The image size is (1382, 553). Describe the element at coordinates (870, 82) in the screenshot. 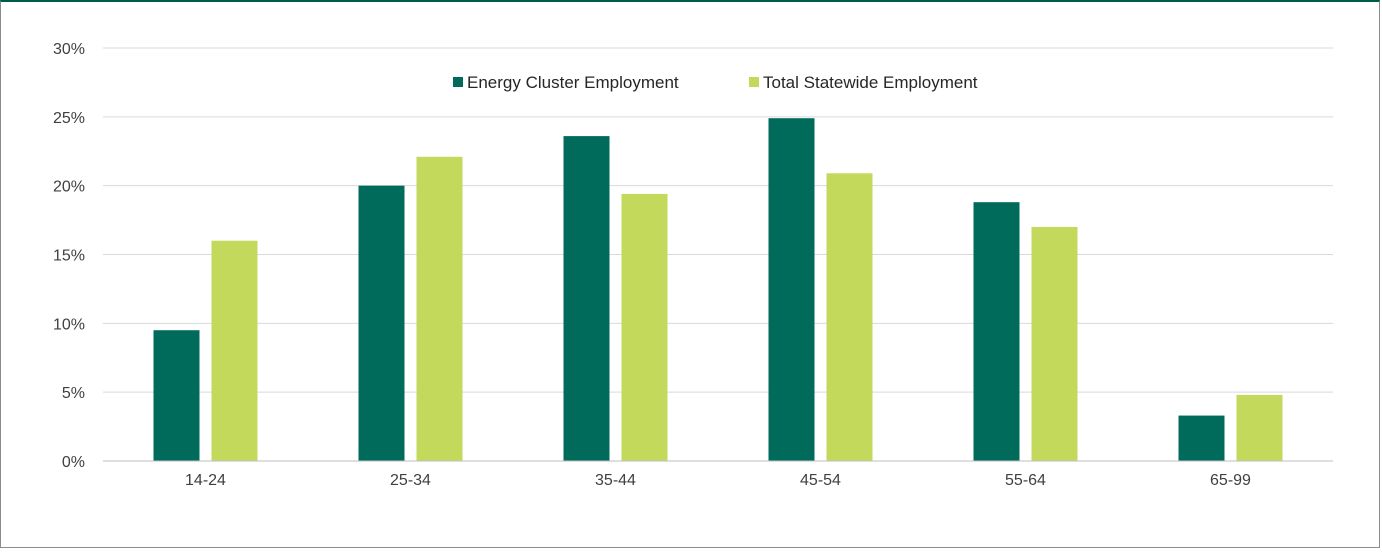

I see `legend-label: Total Statewide Employment` at that location.